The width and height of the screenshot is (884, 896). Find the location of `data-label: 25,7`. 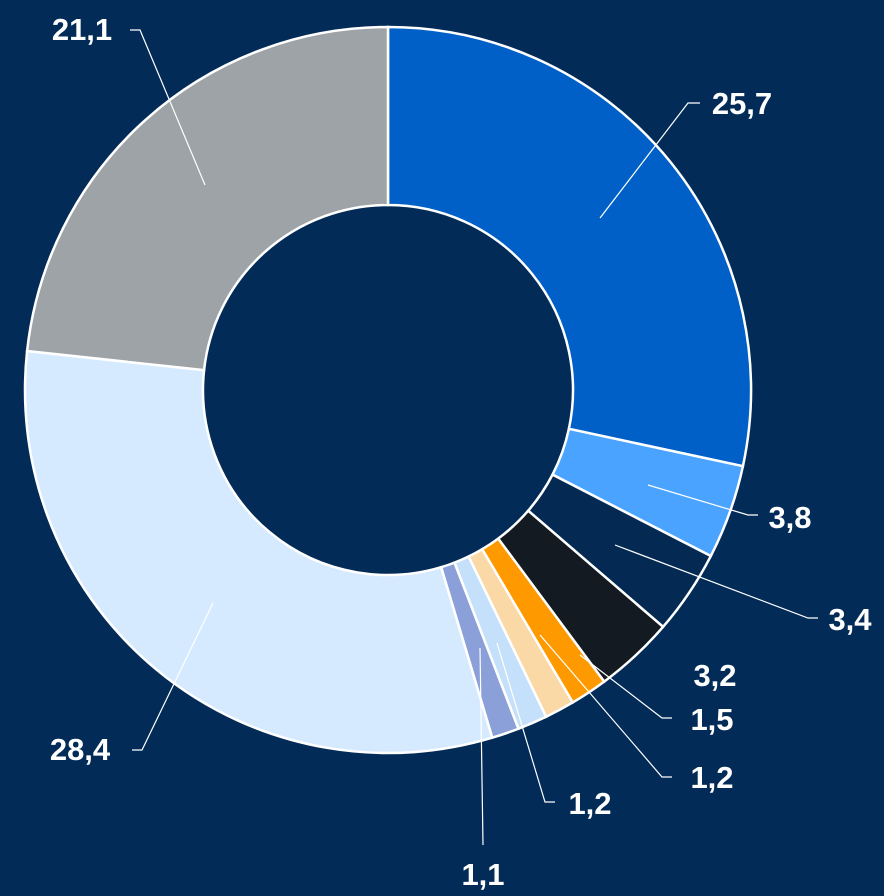

data-label: 25,7 is located at coordinates (742, 103).